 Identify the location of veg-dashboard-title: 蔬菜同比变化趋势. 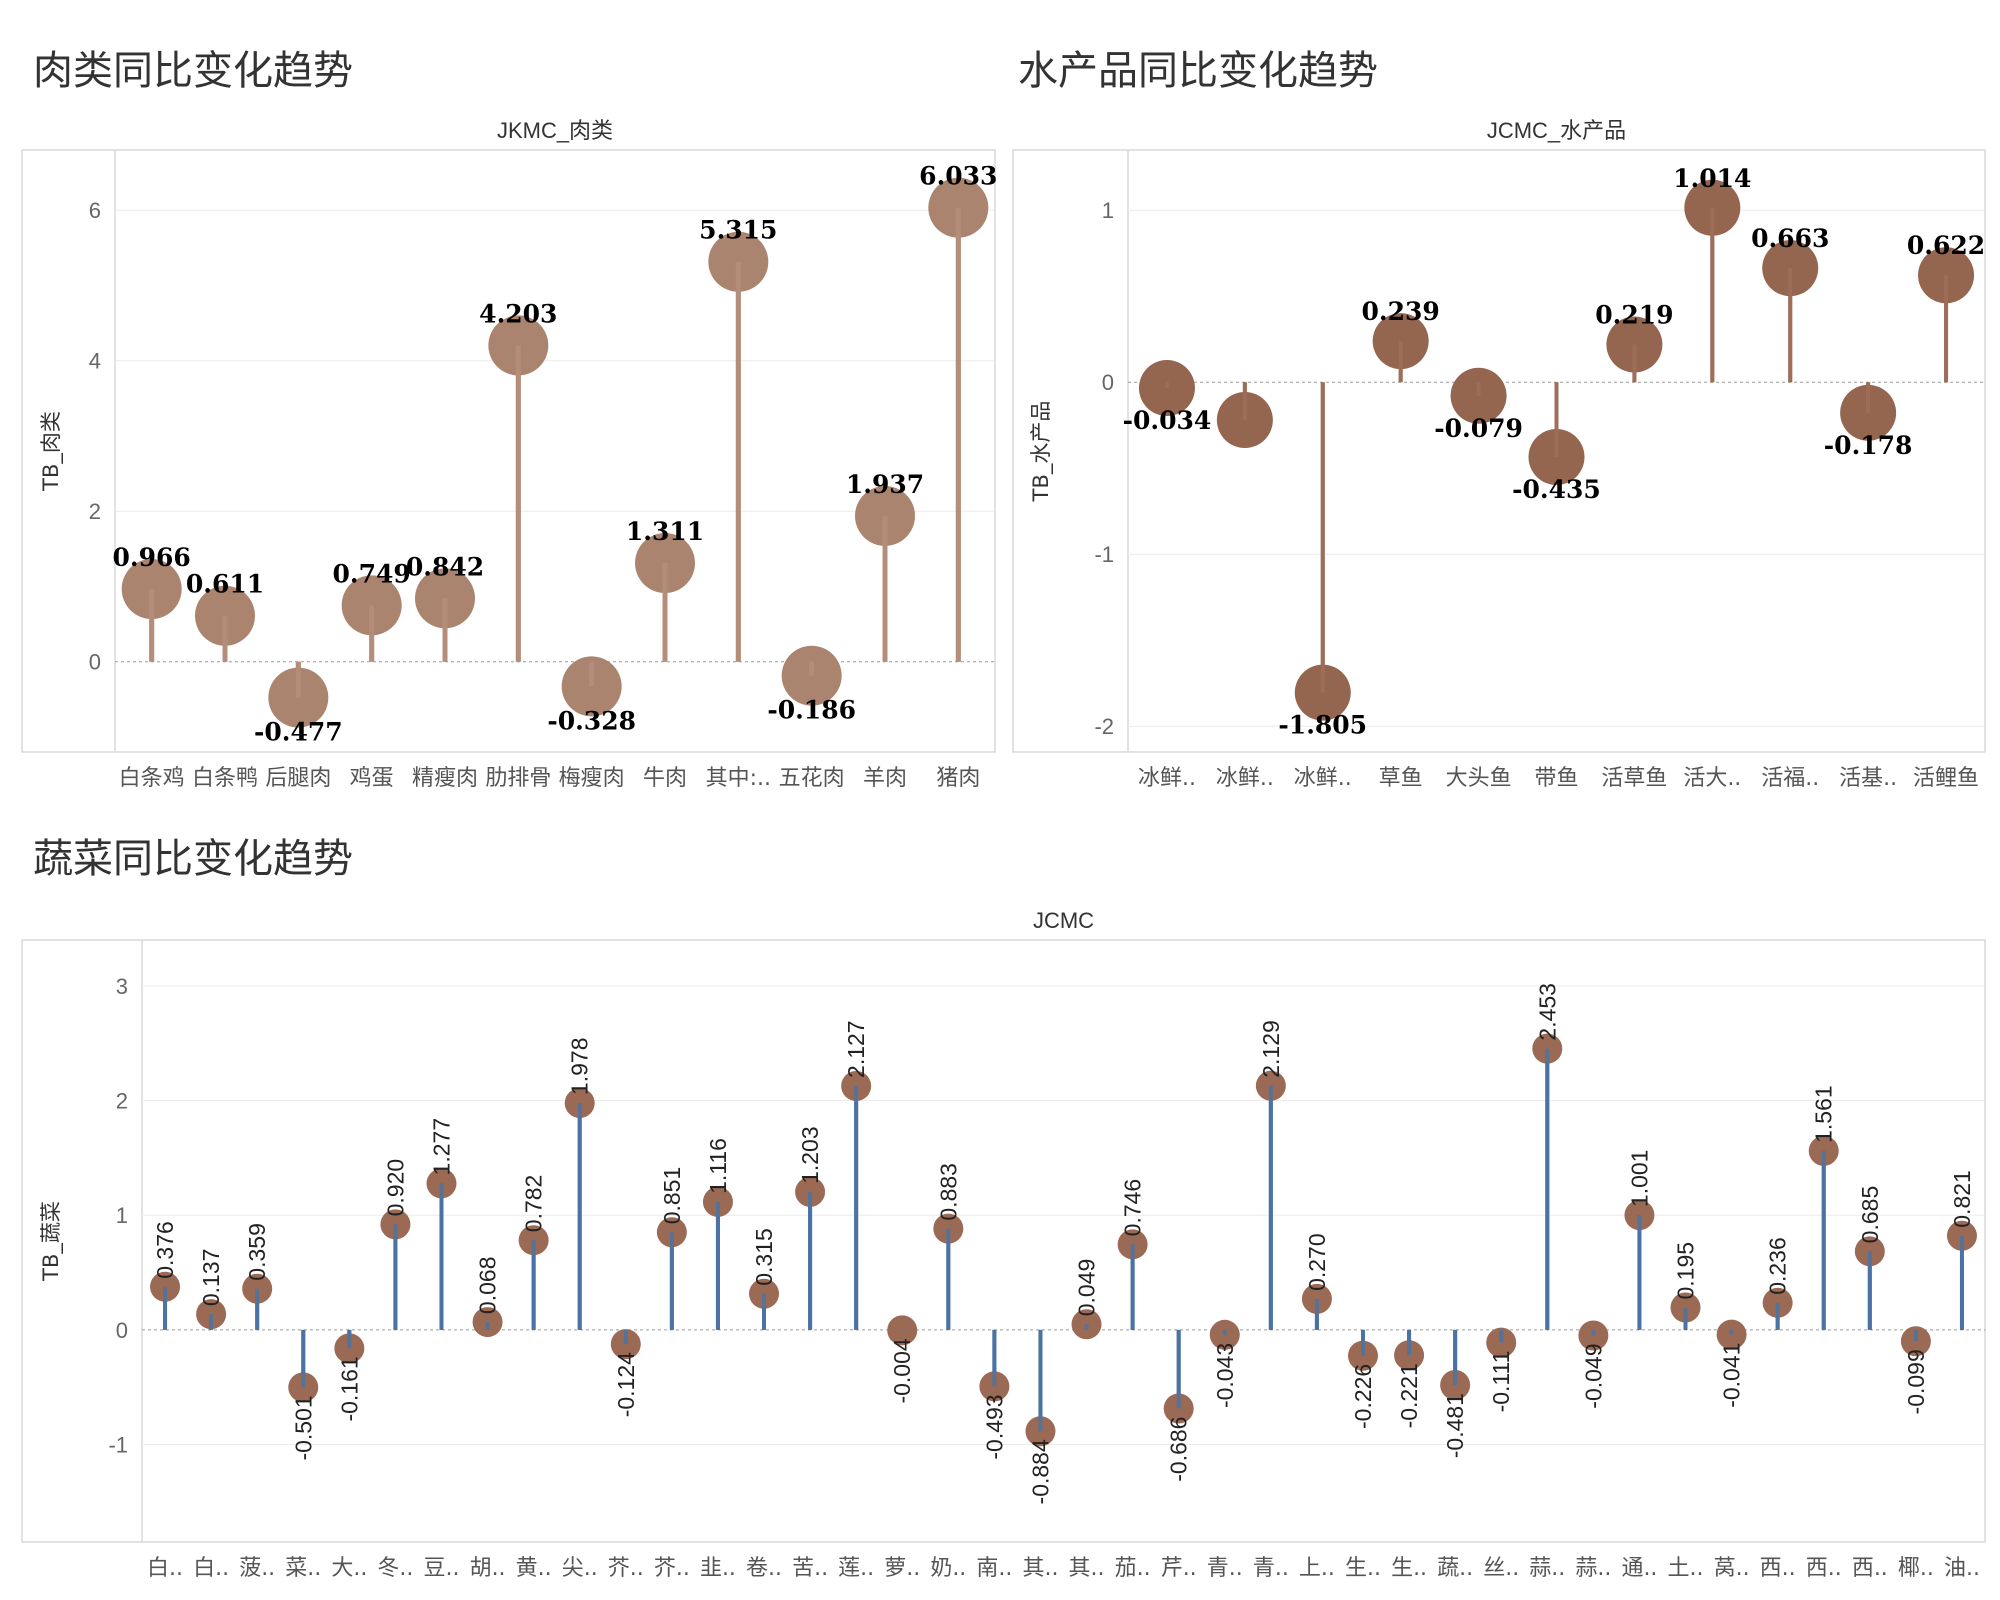
(193, 859).